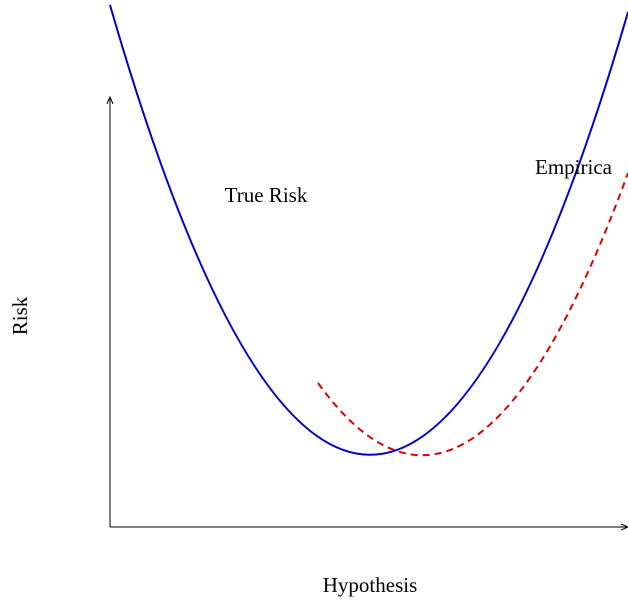 The width and height of the screenshot is (628, 605). Describe the element at coordinates (574, 167) in the screenshot. I see `empirical-risk-label: Empirica` at that location.